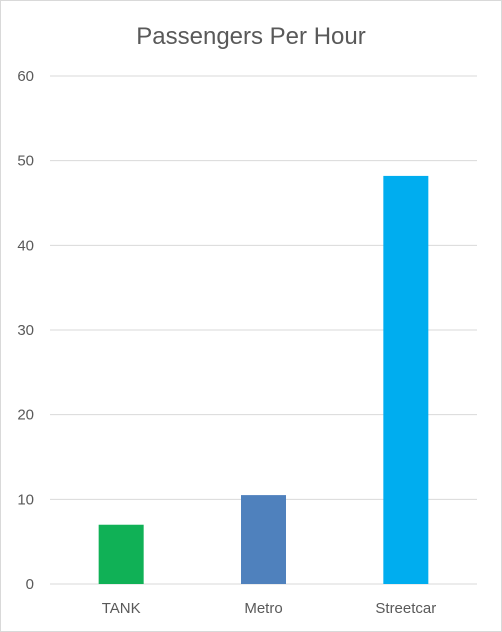  Describe the element at coordinates (121, 554) in the screenshot. I see `bar-tank` at that location.